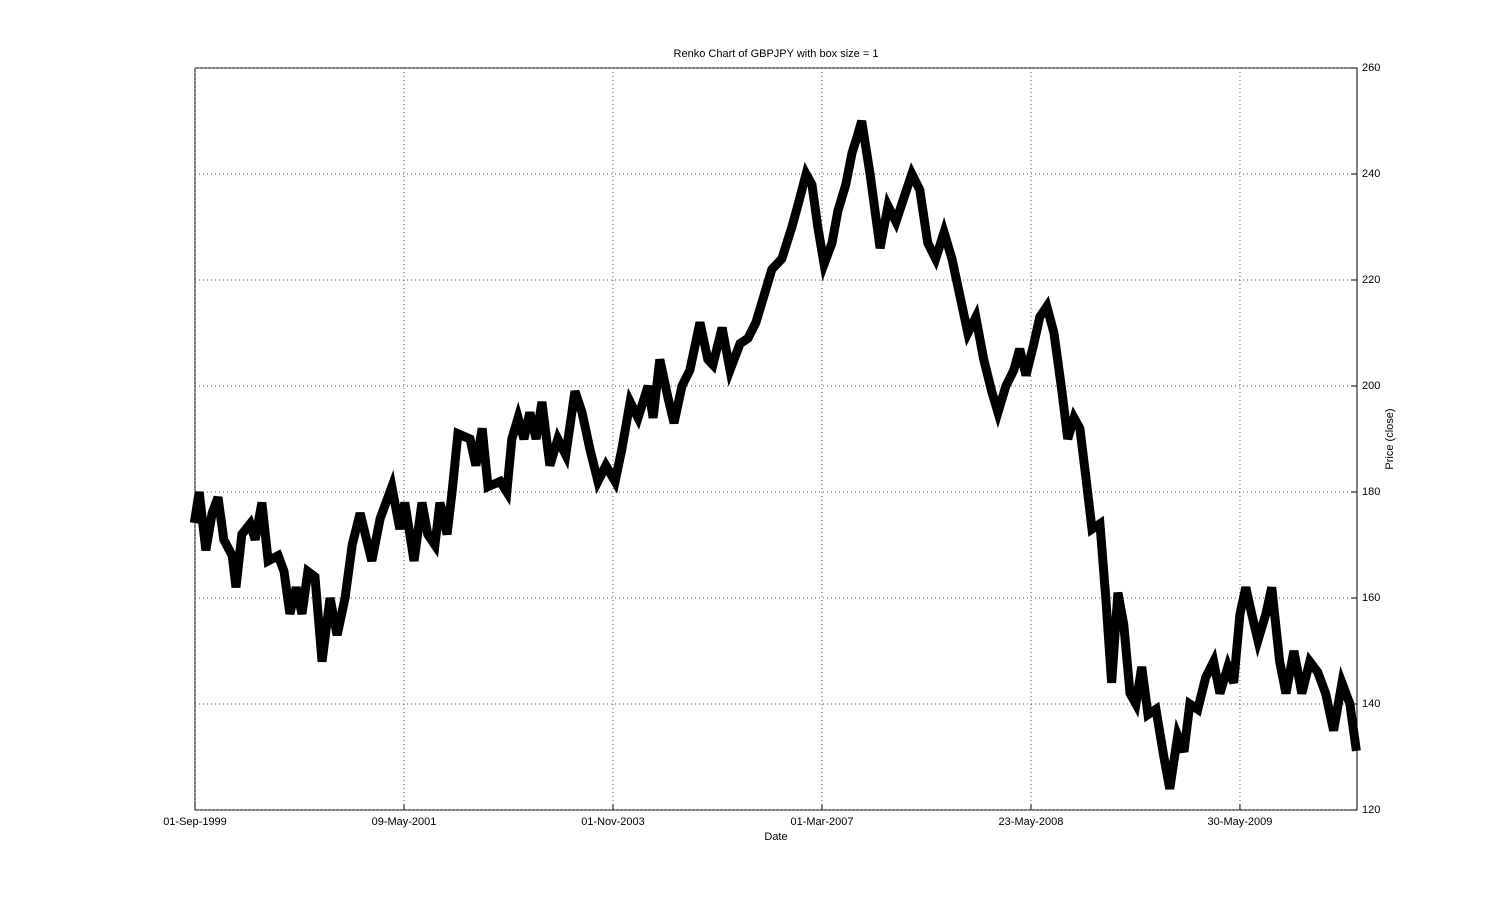 This screenshot has width=1500, height=910. Describe the element at coordinates (1371, 810) in the screenshot. I see `y-tick-label: 120` at that location.